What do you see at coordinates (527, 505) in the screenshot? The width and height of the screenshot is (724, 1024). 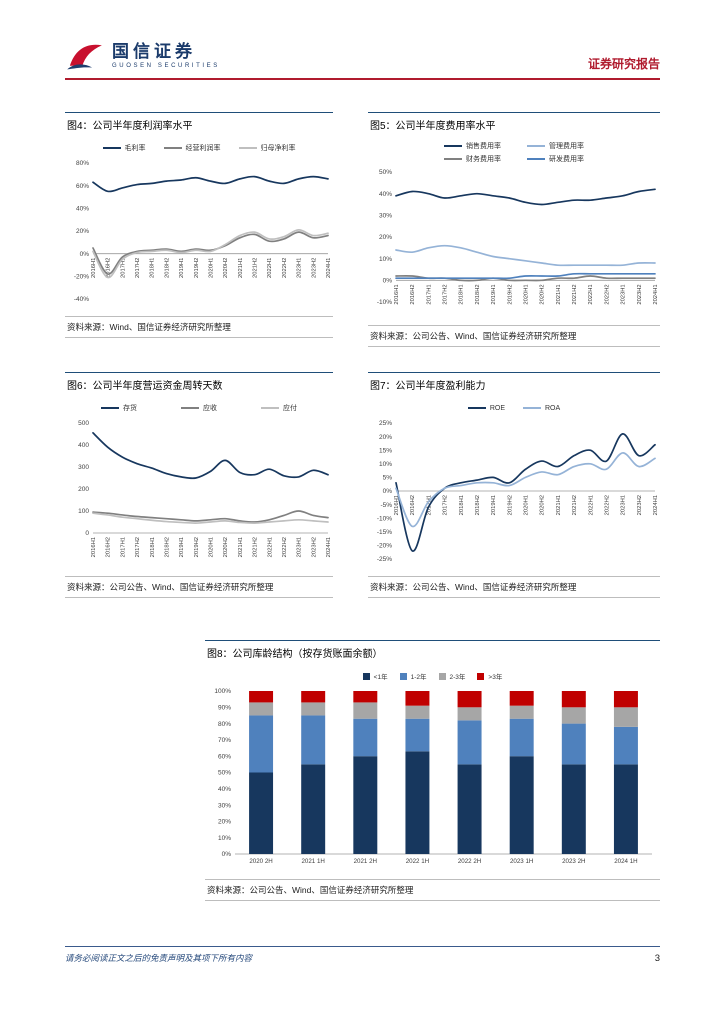 I see `svg-text: 2020H1` at bounding box center [527, 505].